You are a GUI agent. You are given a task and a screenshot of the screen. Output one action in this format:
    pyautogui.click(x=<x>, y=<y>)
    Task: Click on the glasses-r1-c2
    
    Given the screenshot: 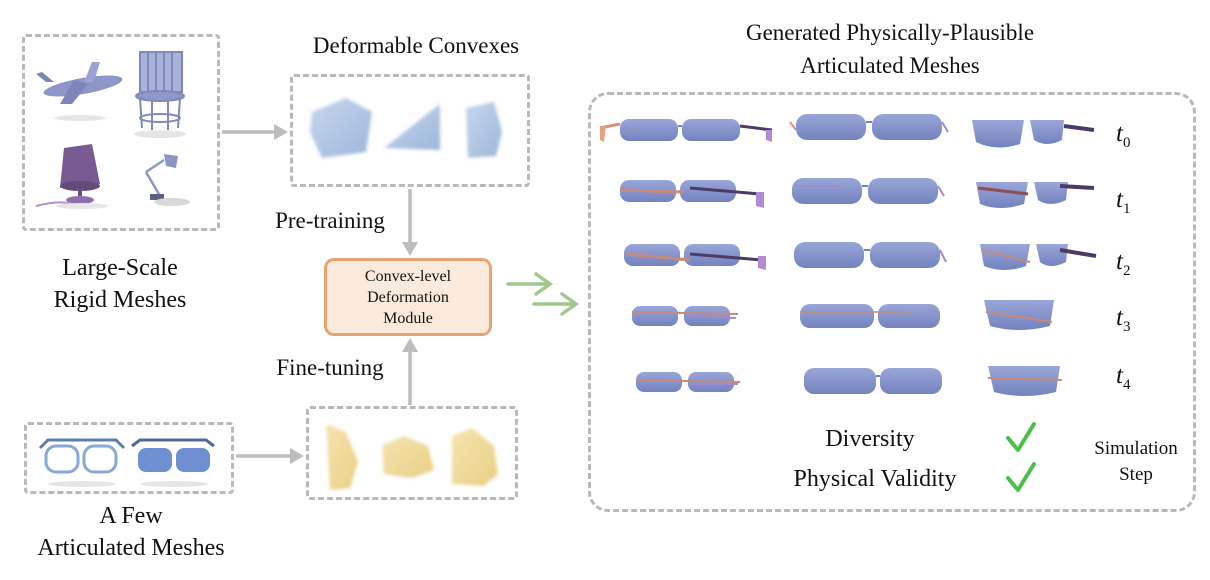 What is the action you would take?
    pyautogui.click(x=1035, y=195)
    